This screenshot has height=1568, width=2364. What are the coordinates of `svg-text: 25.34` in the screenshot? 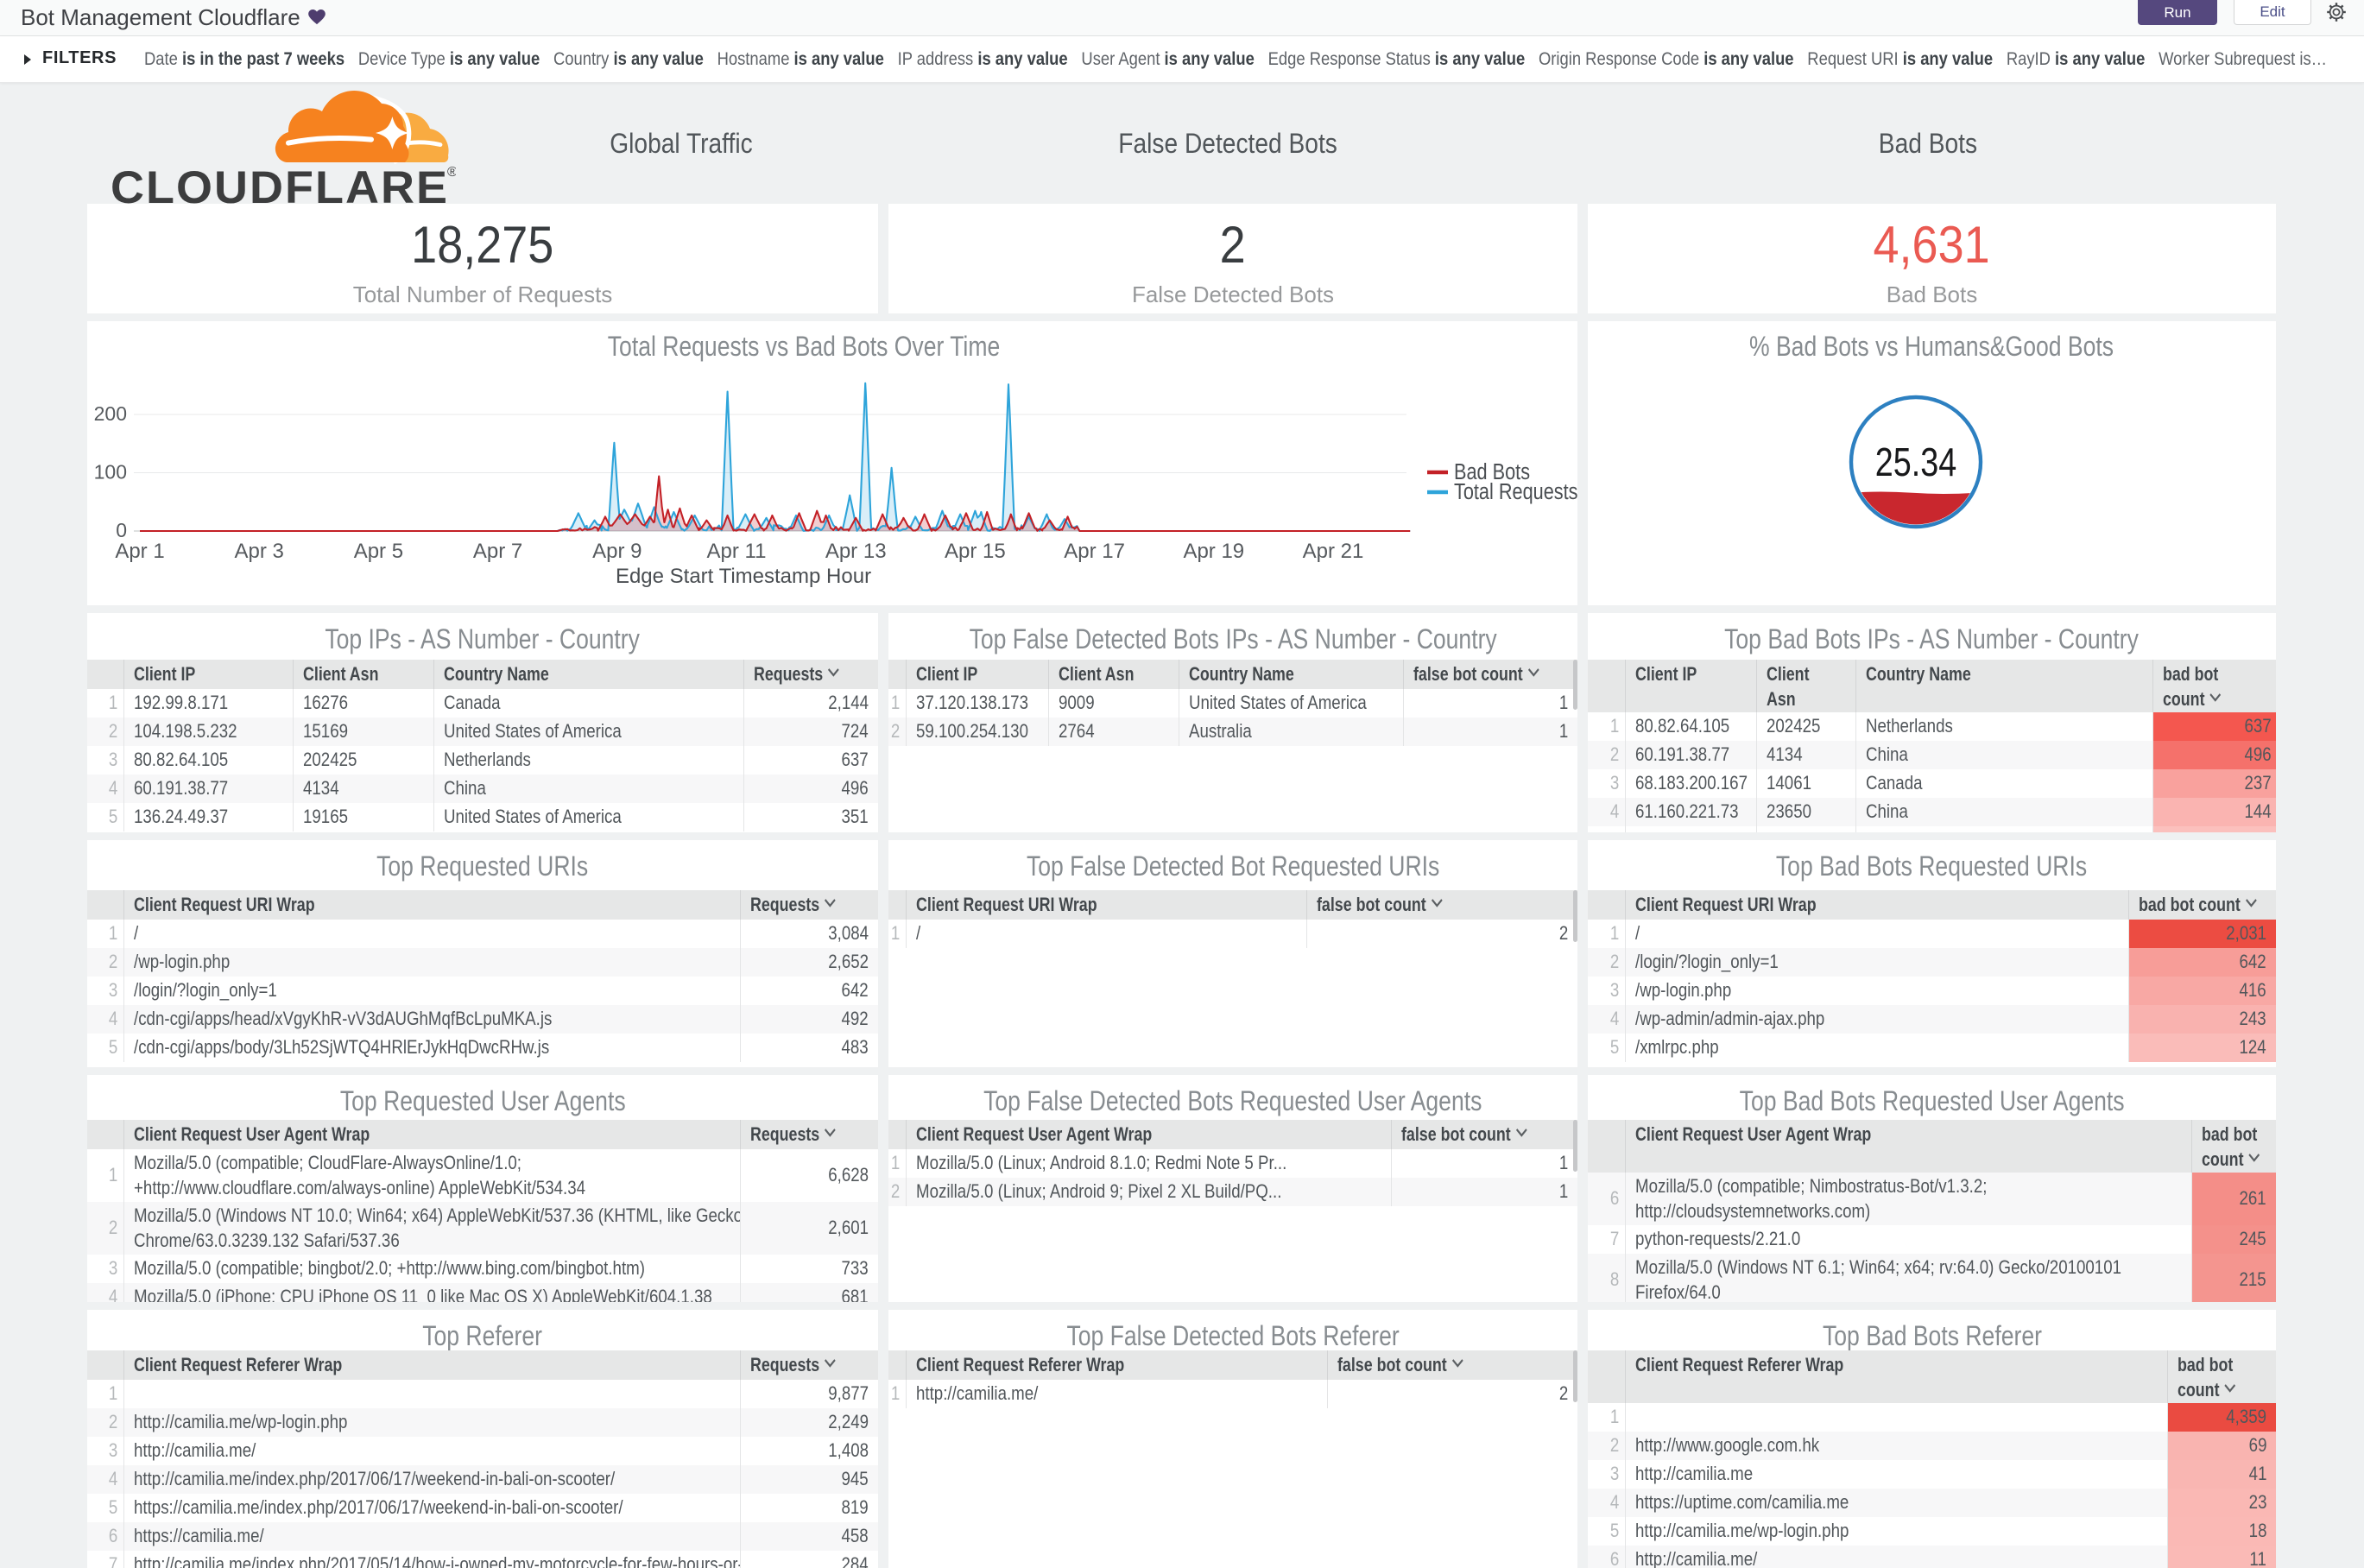 It's located at (1915, 462).